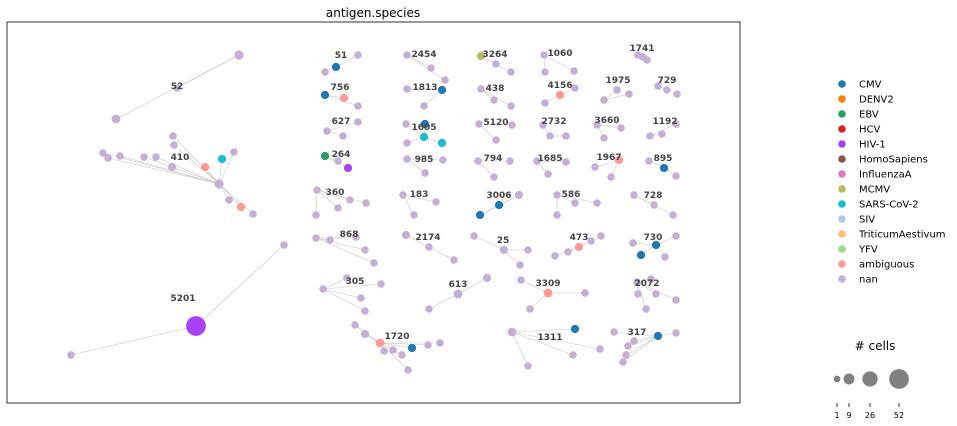  I want to click on size-legend: # cells 1 9 26 52, so click(871, 379).